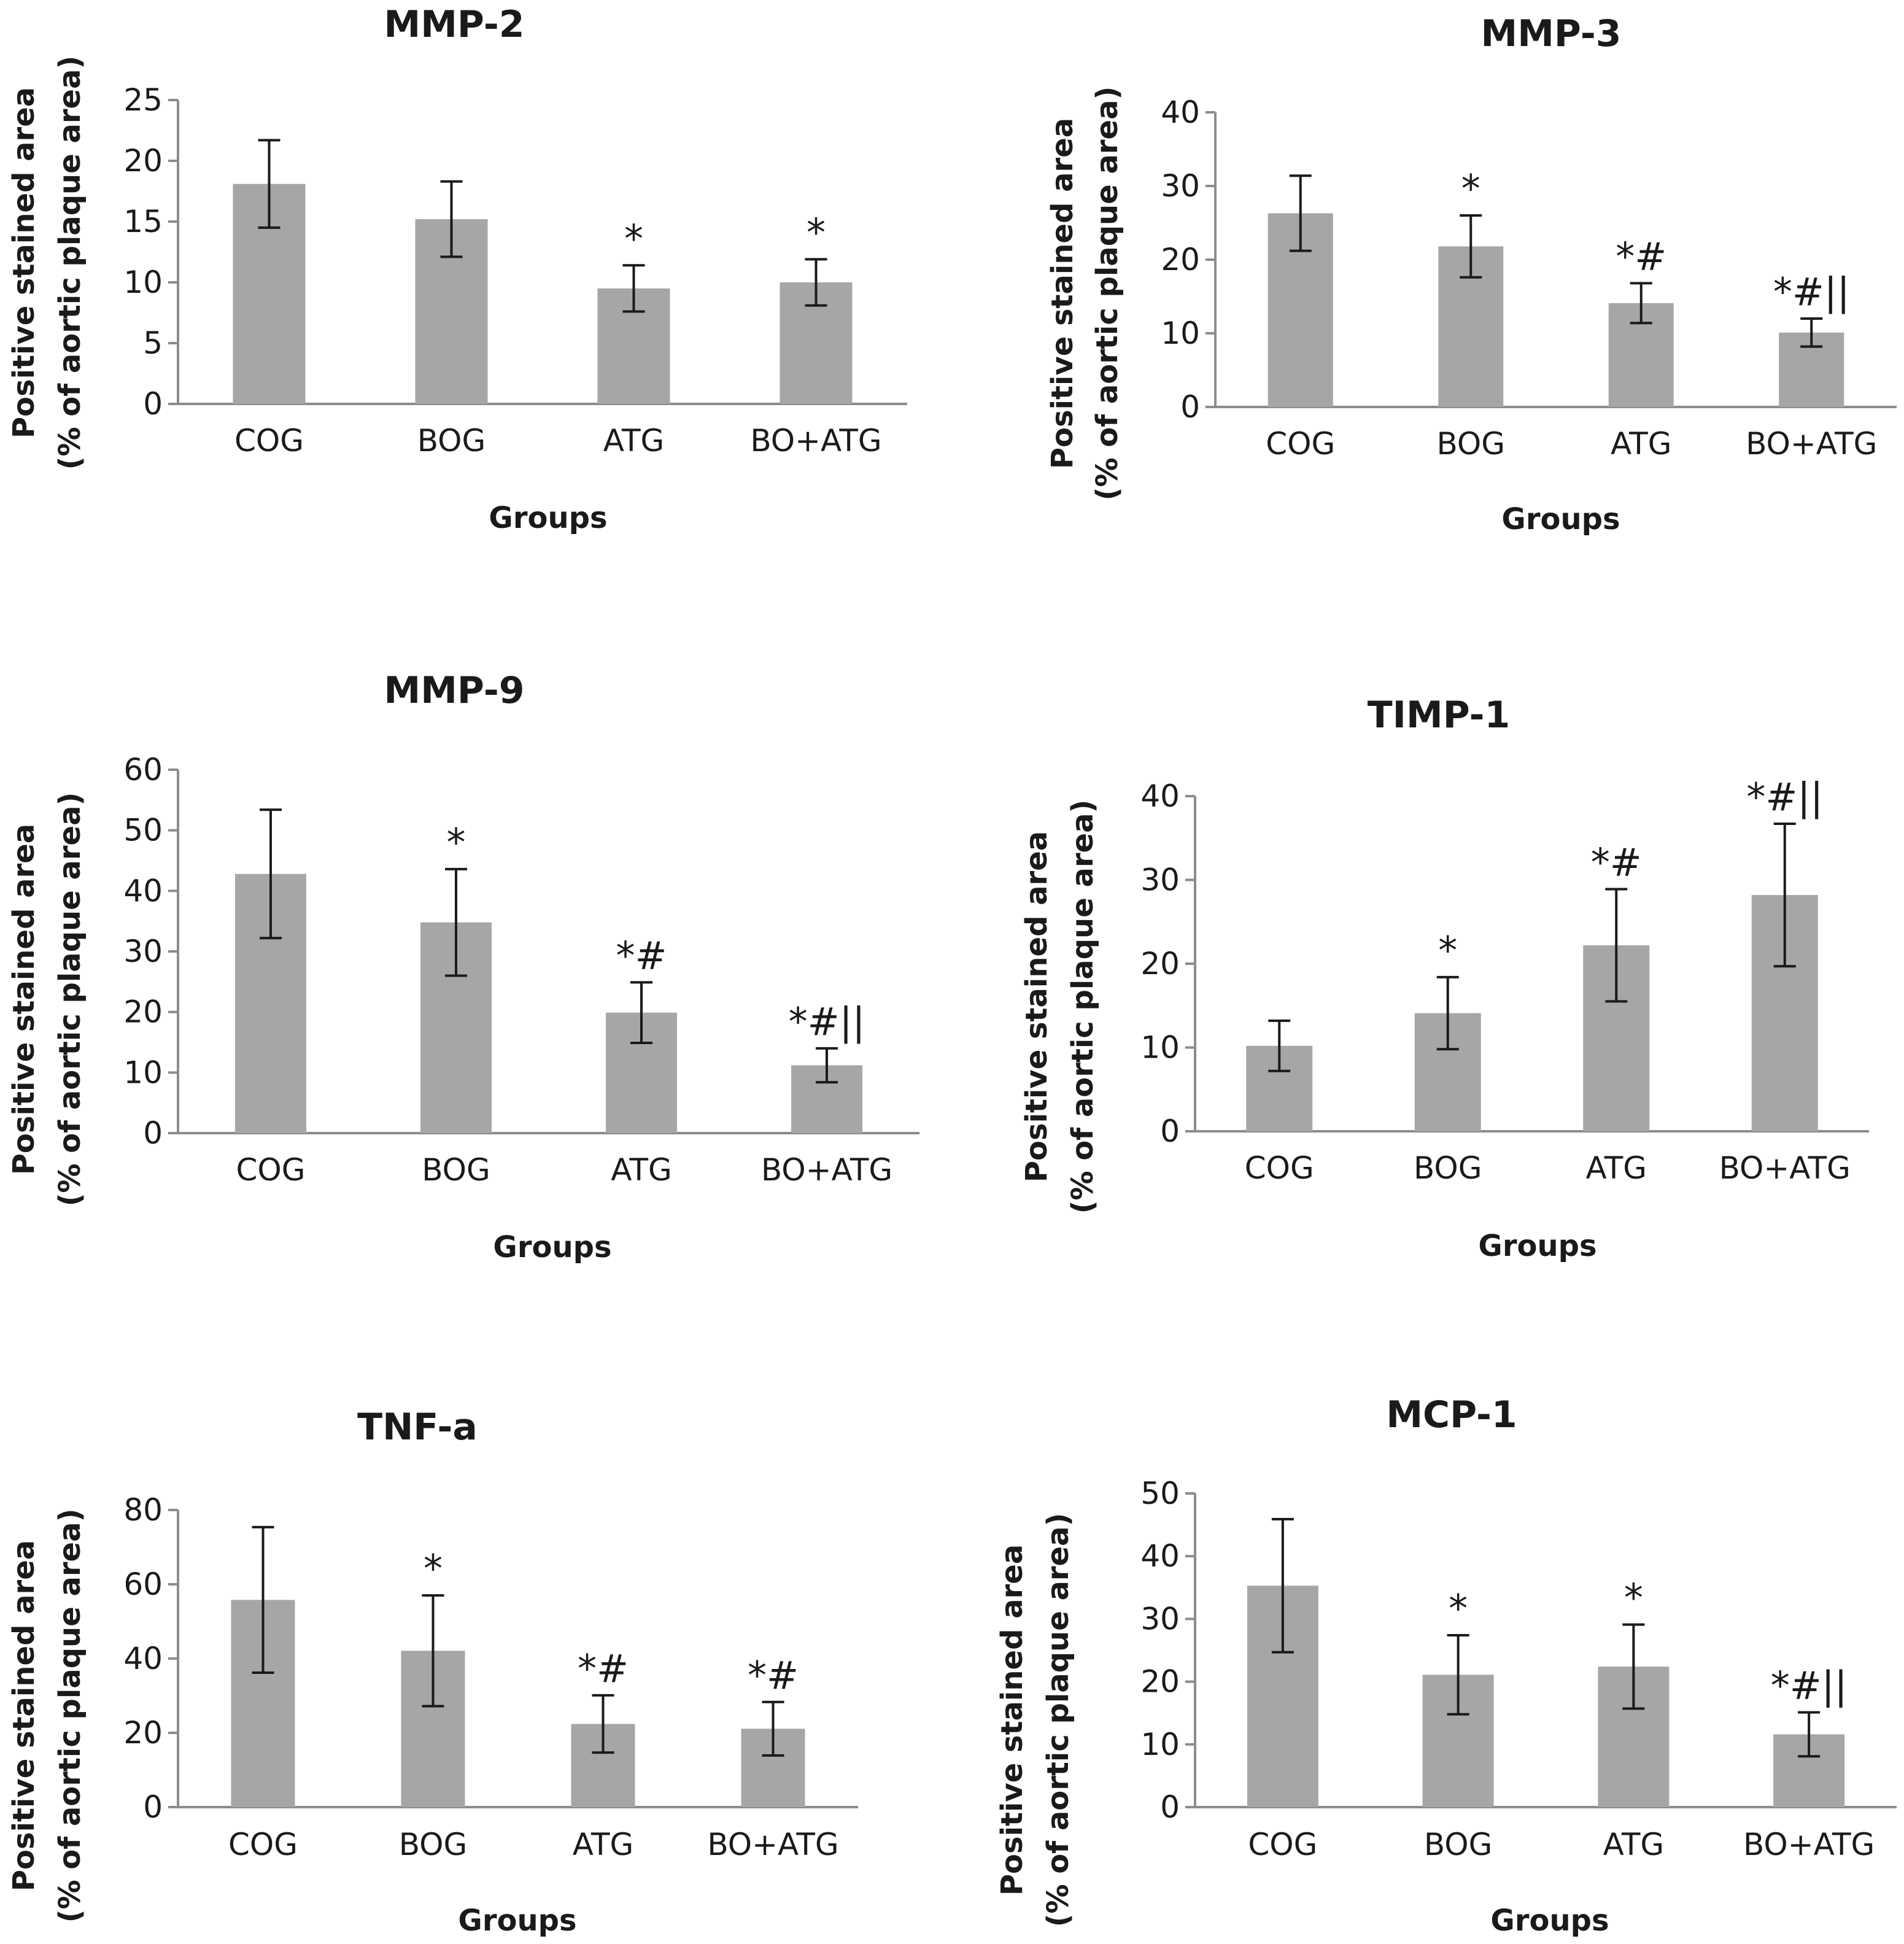  Describe the element at coordinates (143, 100) in the screenshot. I see `y-tick-label: 25` at that location.